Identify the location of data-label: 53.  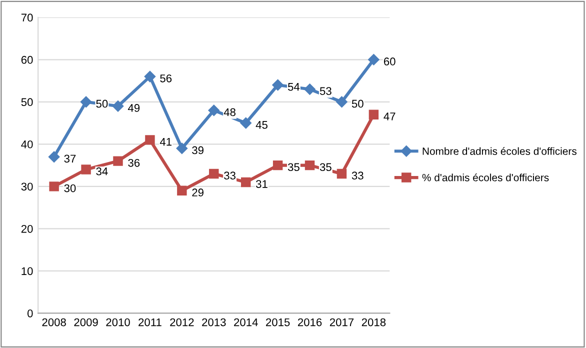
(326, 91).